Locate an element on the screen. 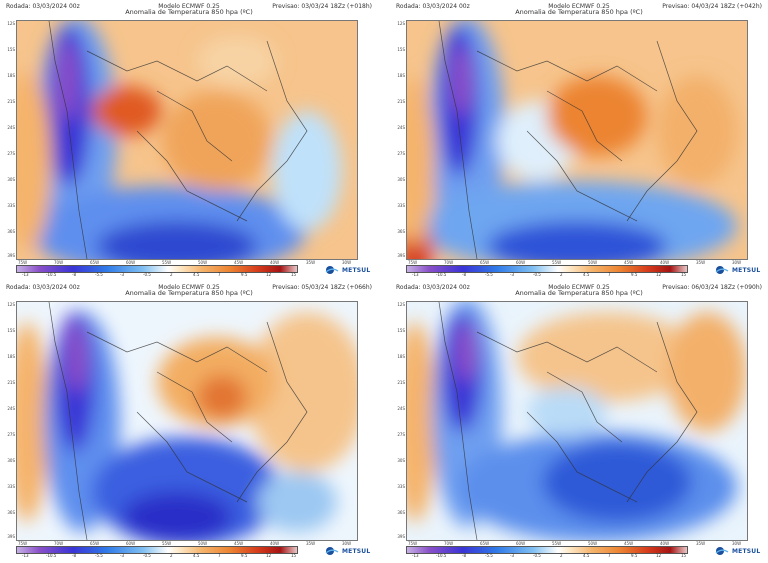 Image resolution: width=768 pixels, height=563 pixels. forecast-label: Previsao: 04/03/24 18Zz (+042h) is located at coordinates (712, 6).